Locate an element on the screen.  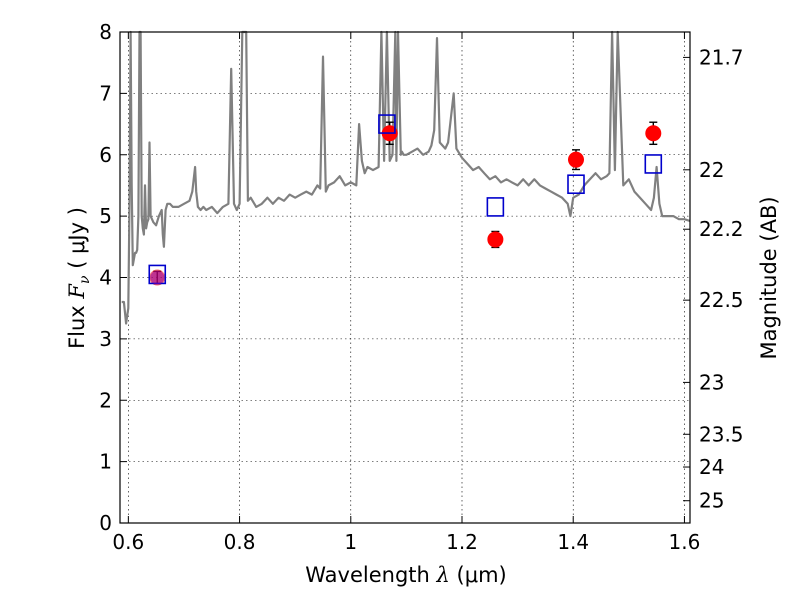
y-axis-label-symbol: F is located at coordinates (77, 291).